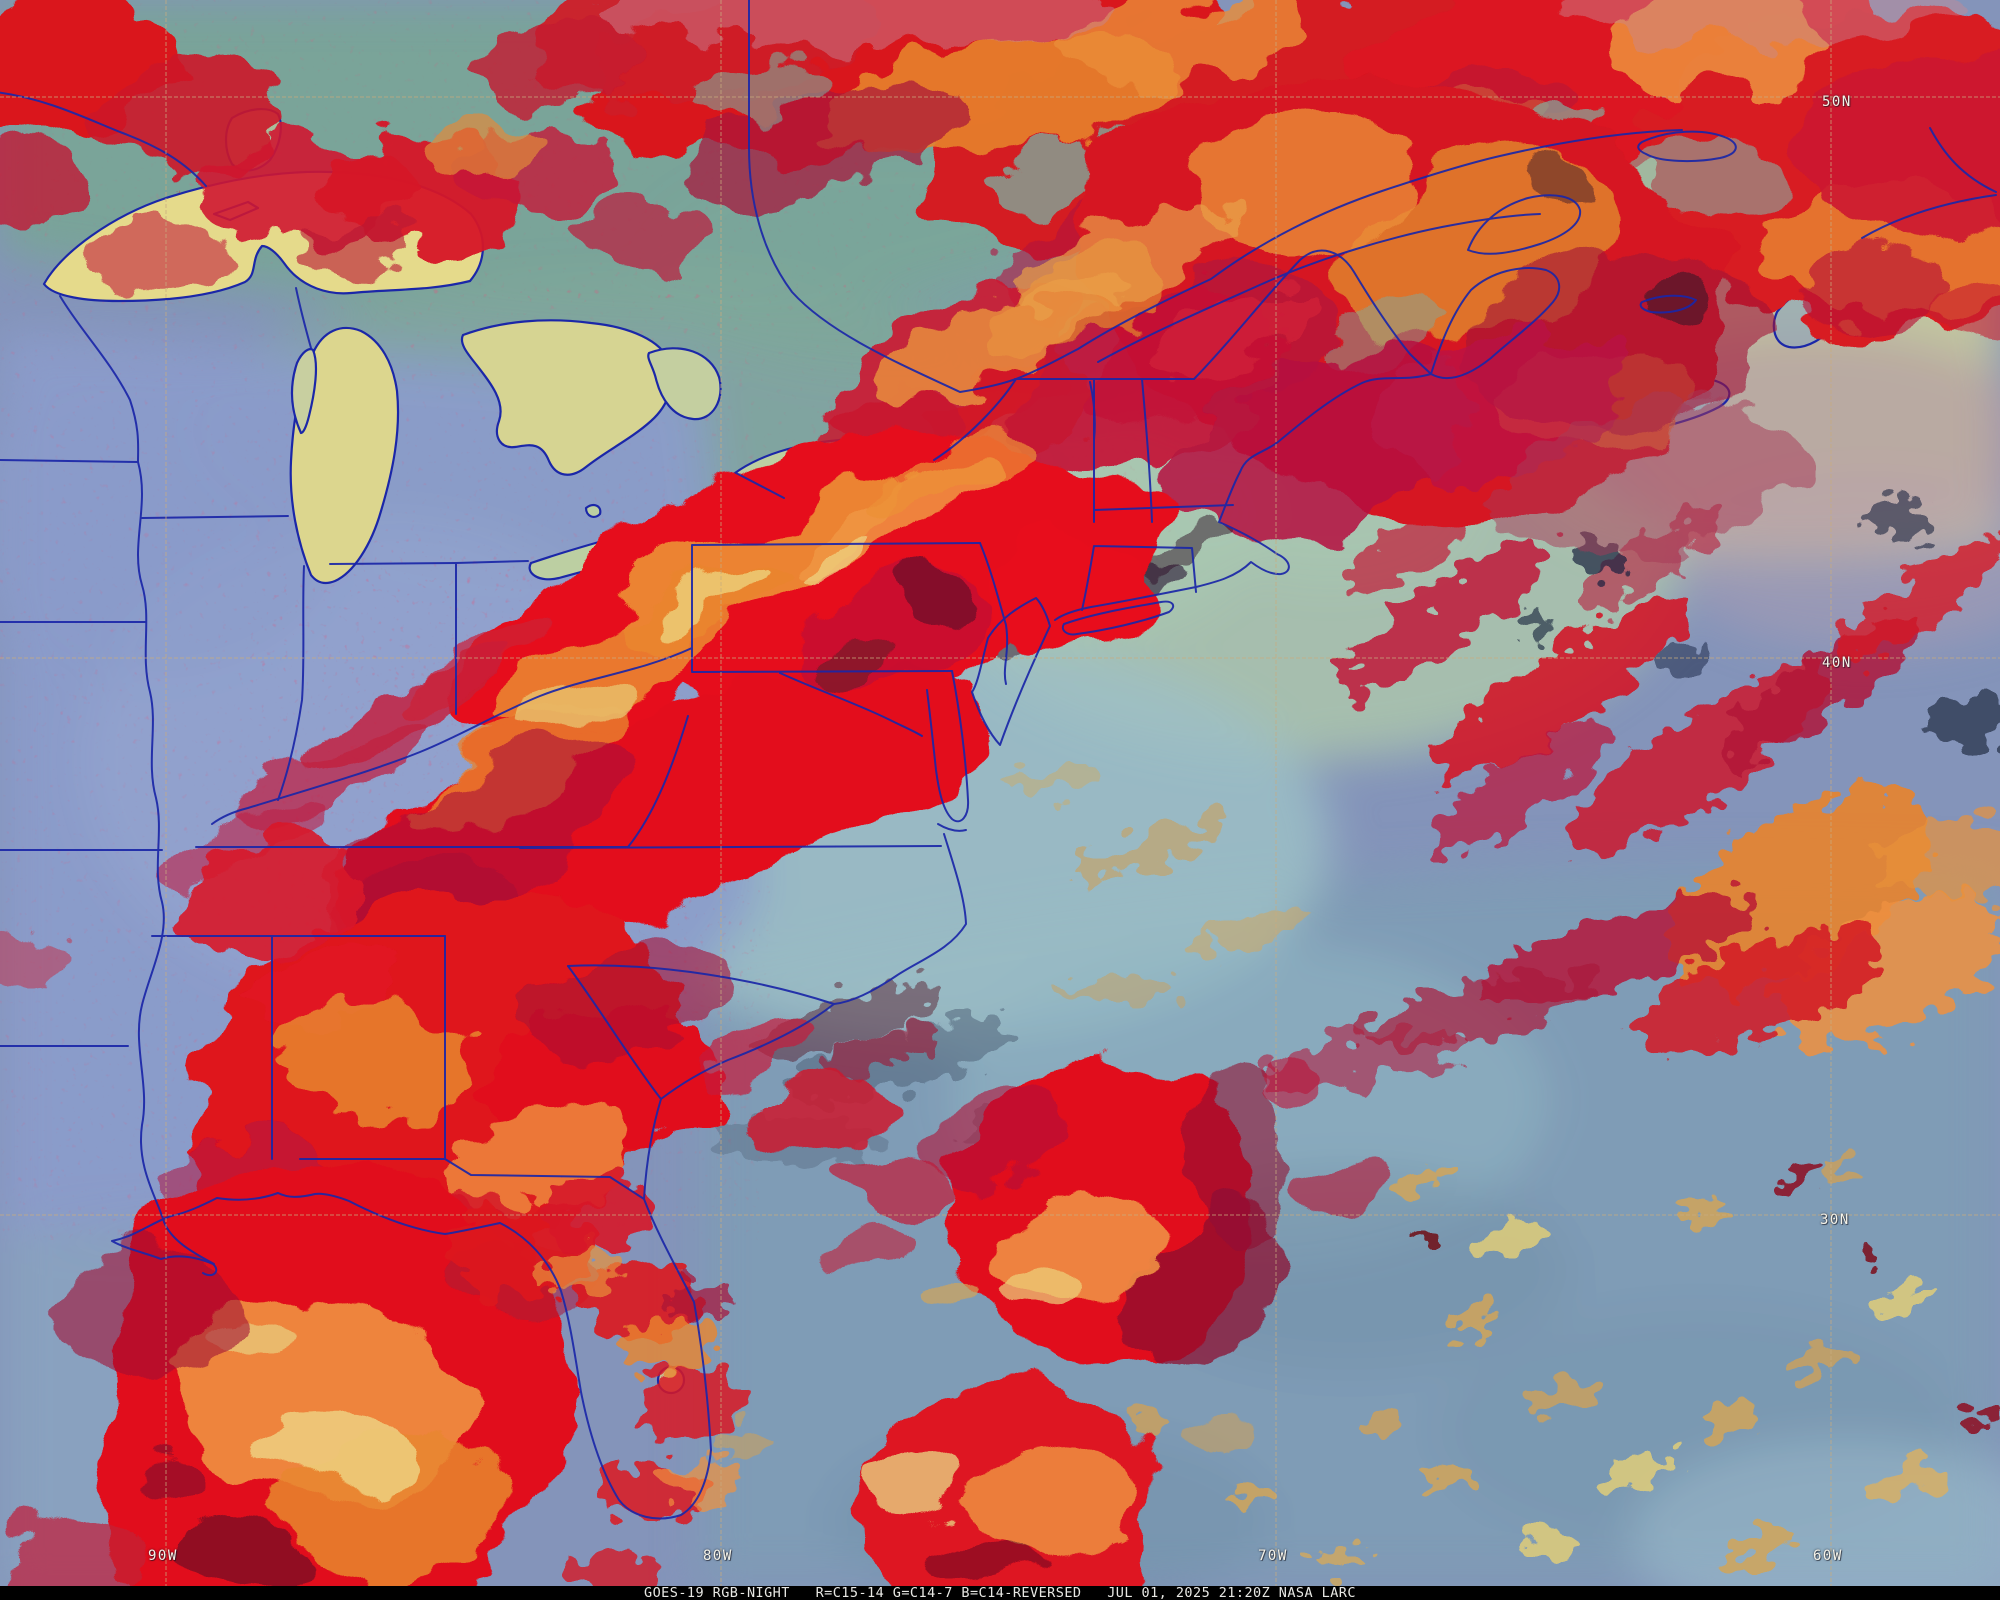 The image size is (2000, 1600). What do you see at coordinates (344, 455) in the screenshot?
I see `lake-michigan` at bounding box center [344, 455].